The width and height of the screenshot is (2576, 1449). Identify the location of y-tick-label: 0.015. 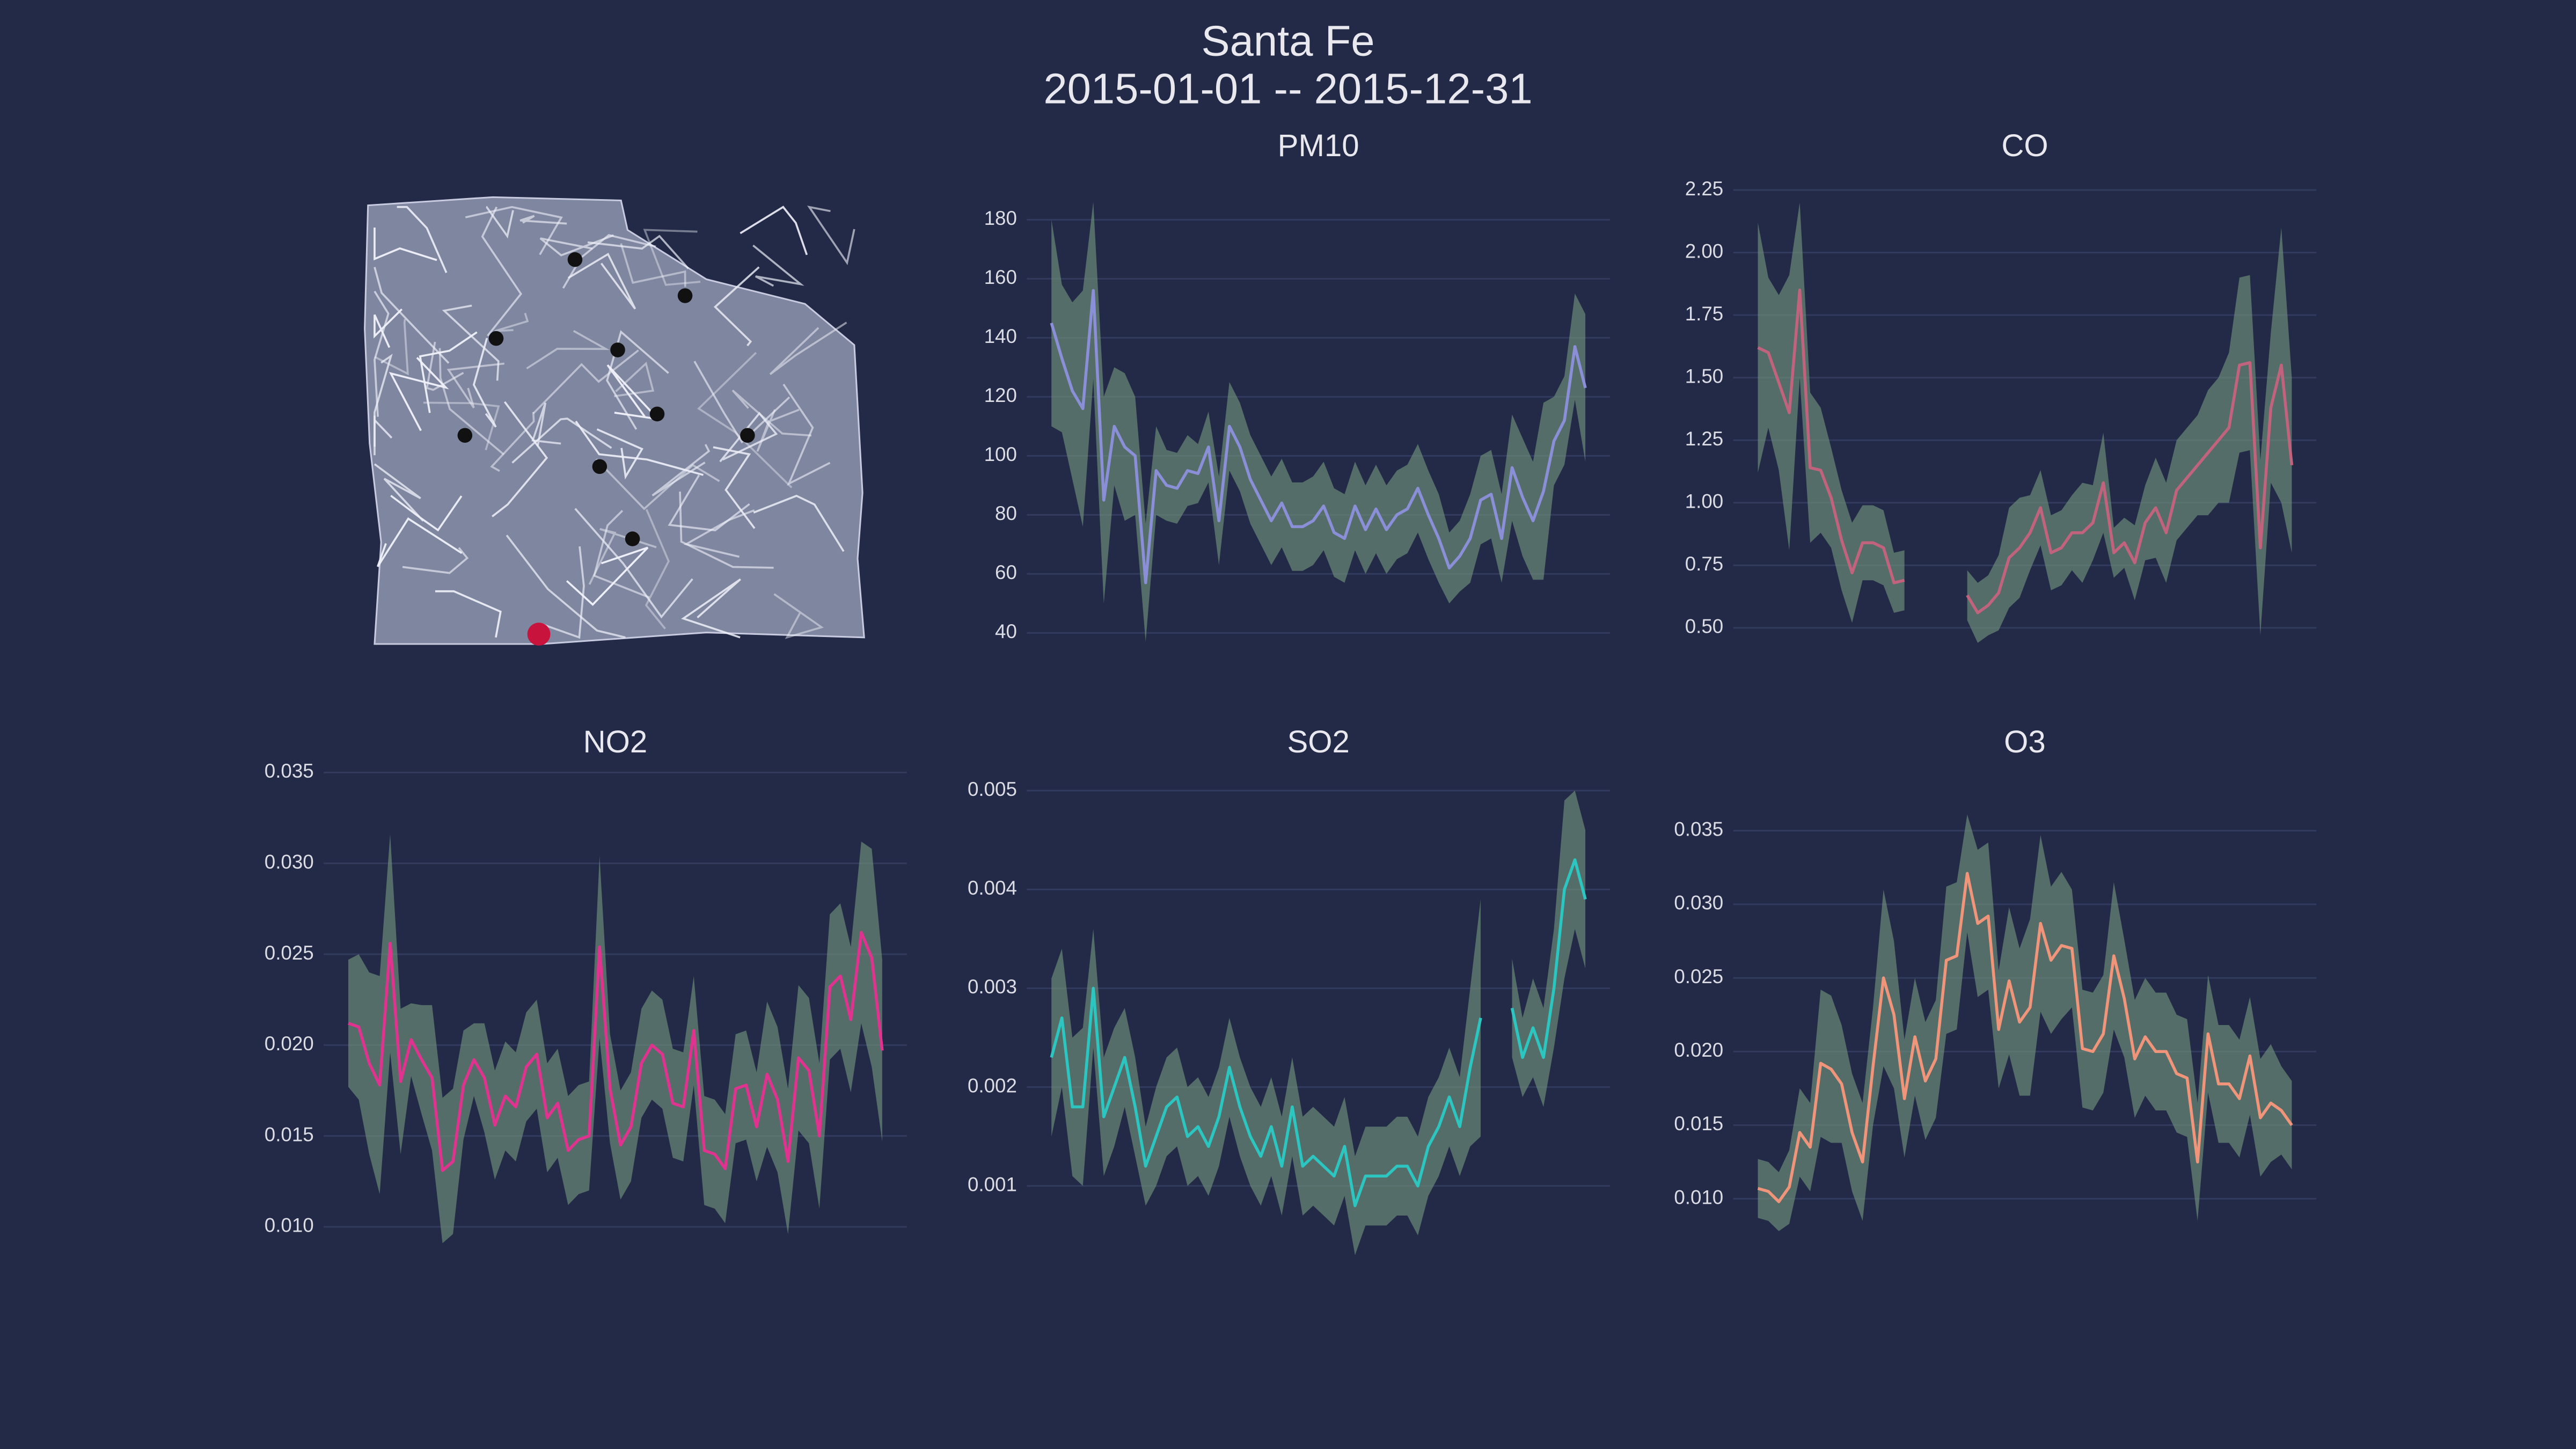
(1698, 1124).